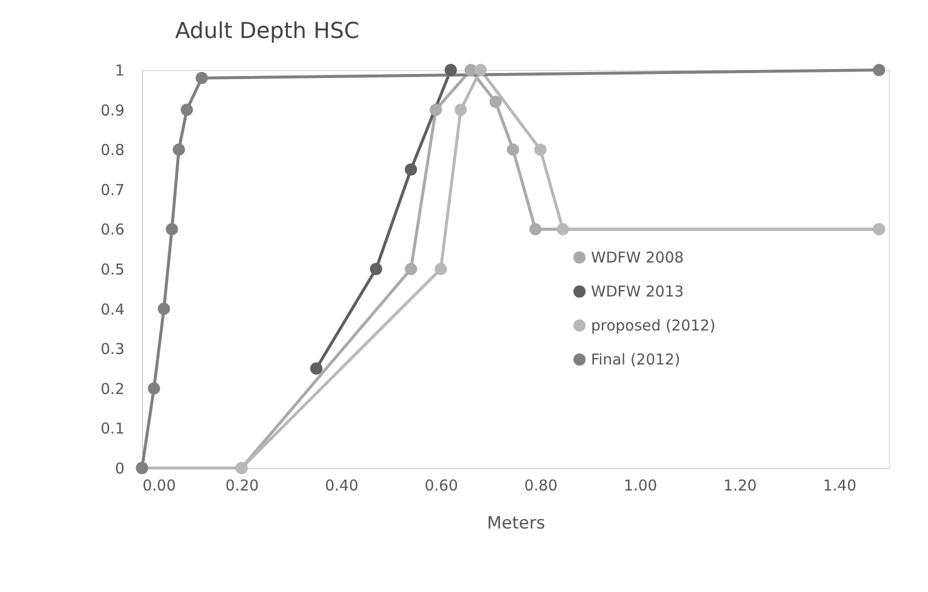  Describe the element at coordinates (637, 291) in the screenshot. I see `legend-label: WDFW 2013` at that location.